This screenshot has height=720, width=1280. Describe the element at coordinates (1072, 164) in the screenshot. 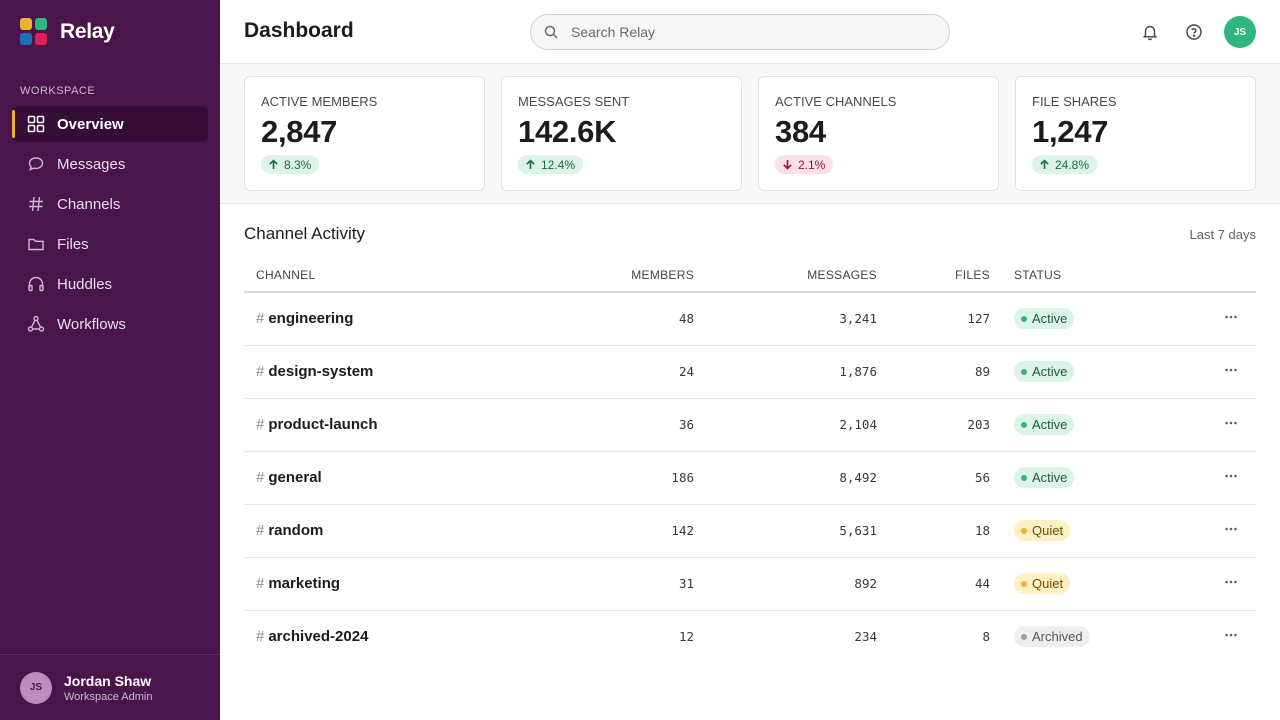

I see `stat-delta-value: 24.8%` at that location.